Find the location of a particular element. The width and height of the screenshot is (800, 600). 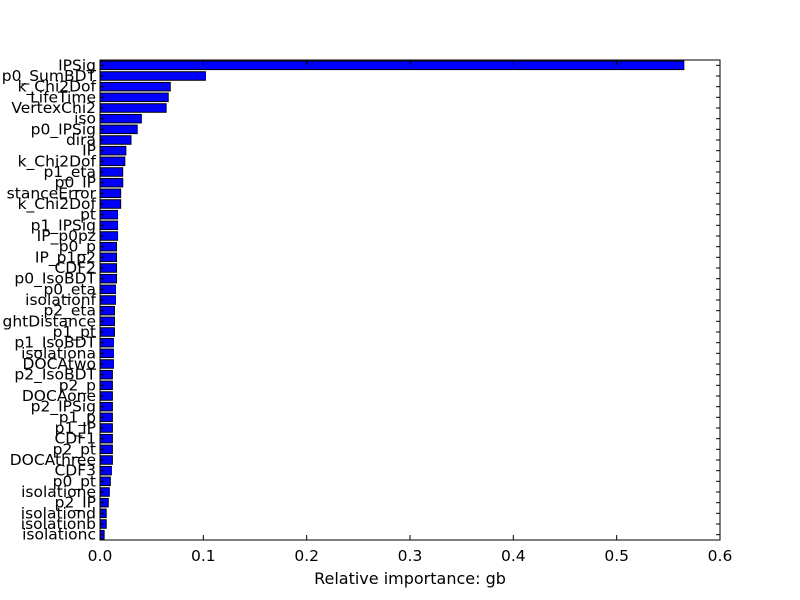

x-tick-label: 0.3 is located at coordinates (410, 556).